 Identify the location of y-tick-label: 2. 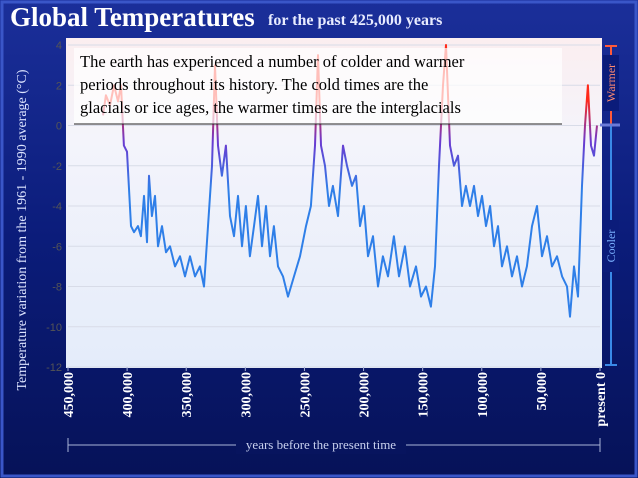
(59, 86).